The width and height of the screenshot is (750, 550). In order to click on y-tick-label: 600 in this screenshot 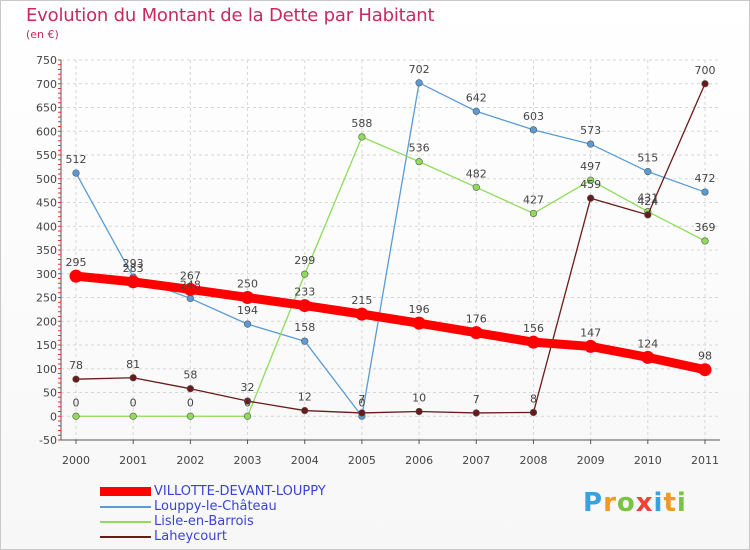, I will do `click(46, 131)`.